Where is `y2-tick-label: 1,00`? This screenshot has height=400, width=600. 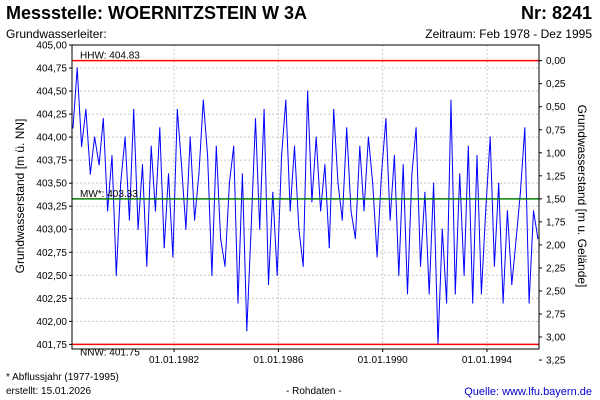
y2-tick-label: 1,00 is located at coordinates (556, 153).